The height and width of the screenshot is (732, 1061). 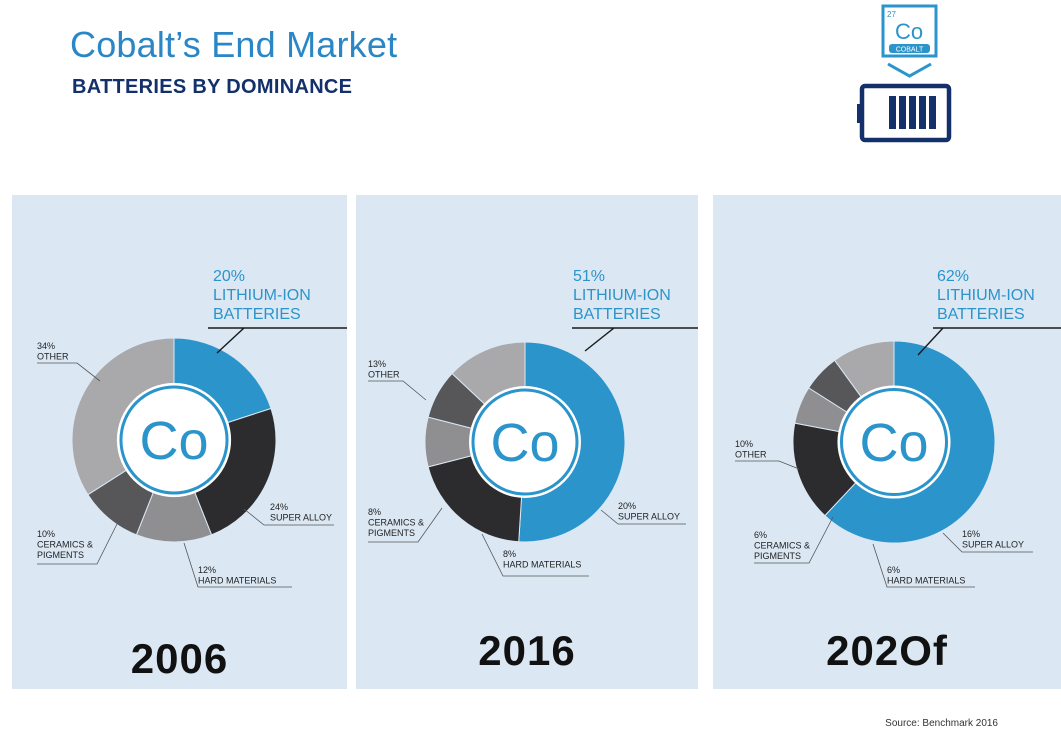 I want to click on year-label: 202Of, so click(x=887, y=650).